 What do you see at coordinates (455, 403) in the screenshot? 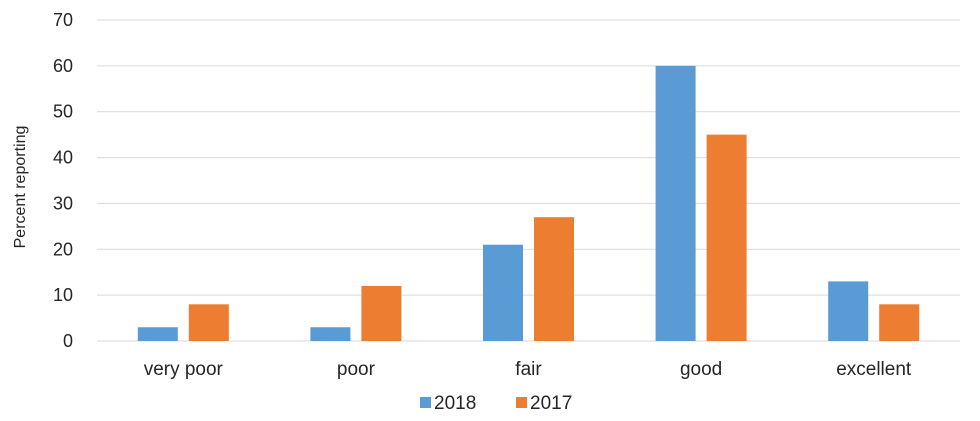
I see `legend-label: 2018` at bounding box center [455, 403].